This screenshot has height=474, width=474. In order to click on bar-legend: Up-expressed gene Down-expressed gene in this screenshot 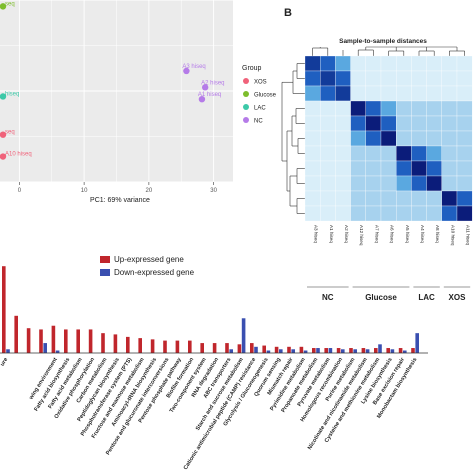, I will do `click(147, 266)`.